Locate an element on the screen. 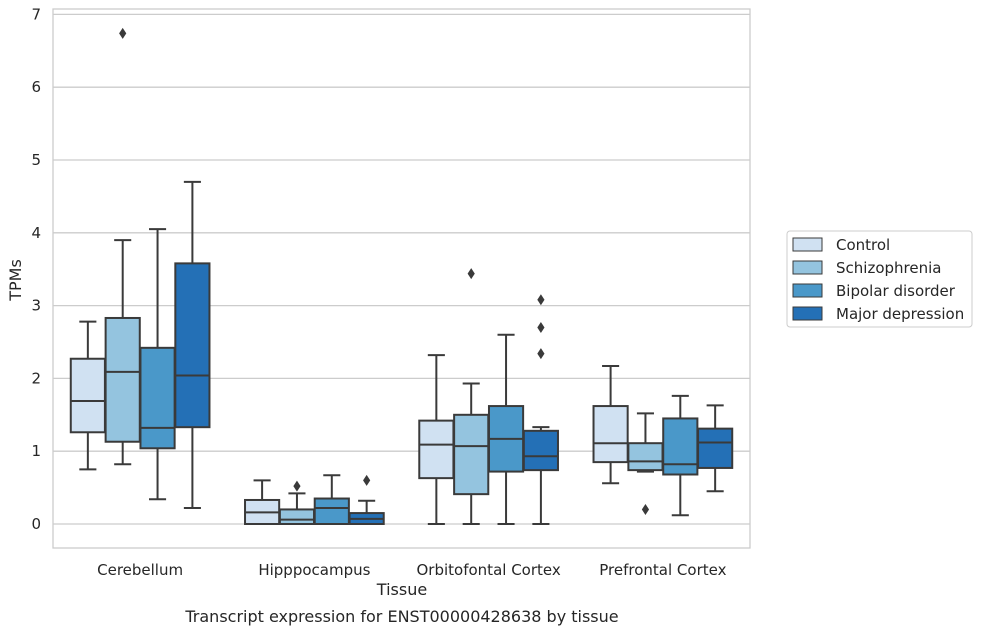  x-tick-label: Cerebellum is located at coordinates (140, 570).